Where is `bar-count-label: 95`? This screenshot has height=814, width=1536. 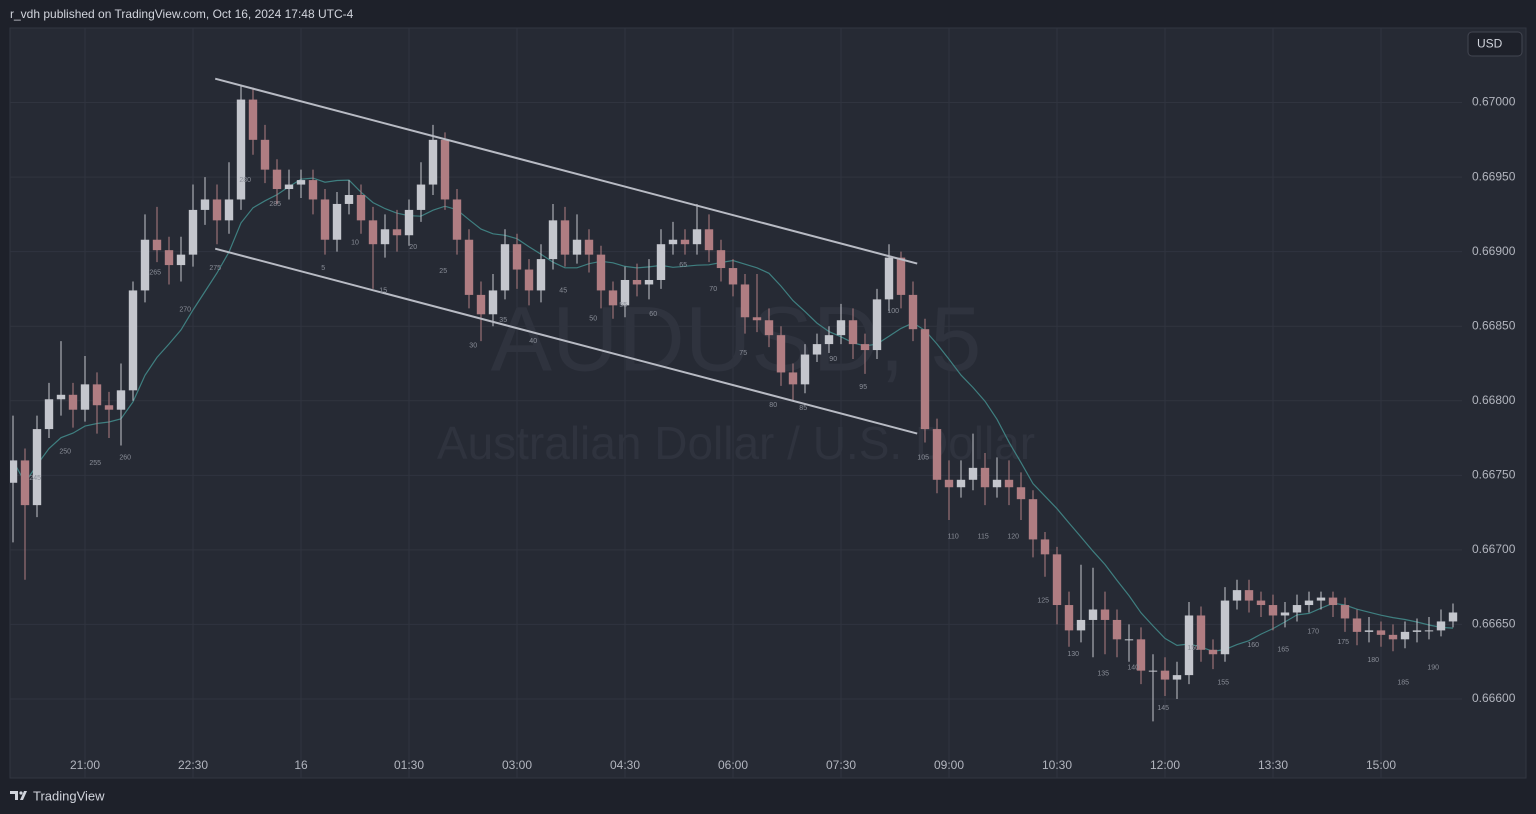
bar-count-label: 95 is located at coordinates (863, 387).